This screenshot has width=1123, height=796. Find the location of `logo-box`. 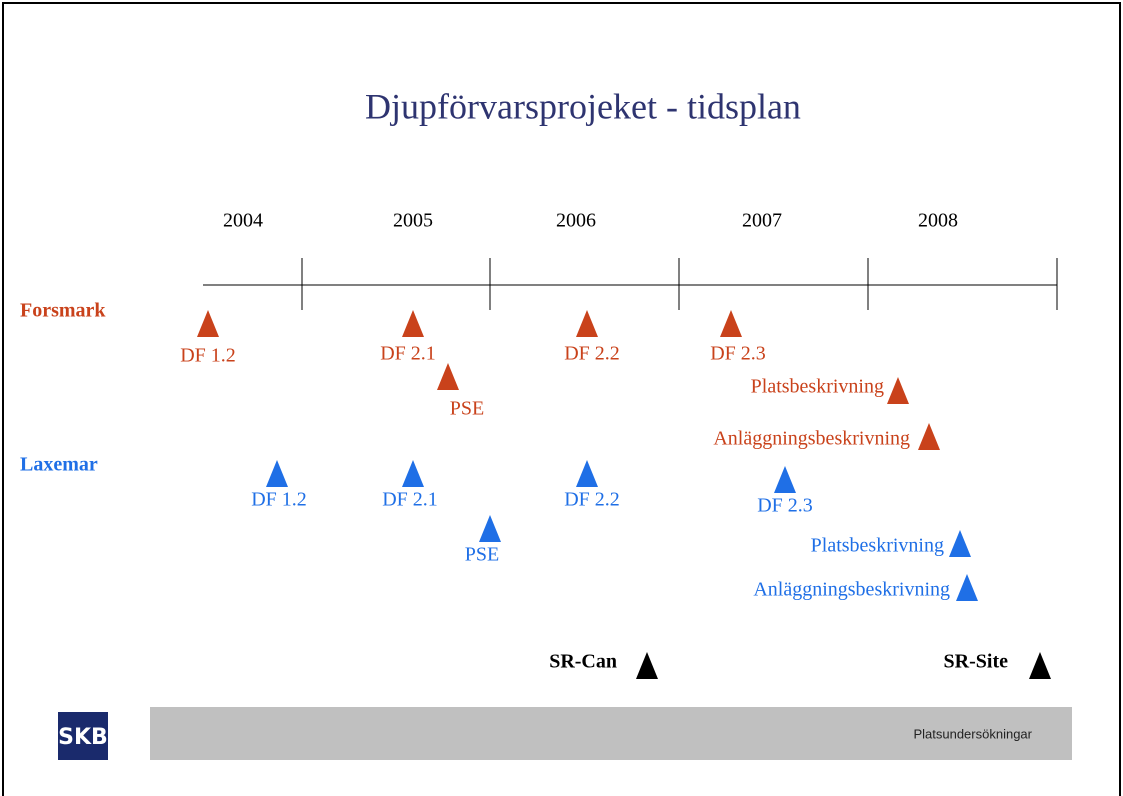

logo-box is located at coordinates (83, 736).